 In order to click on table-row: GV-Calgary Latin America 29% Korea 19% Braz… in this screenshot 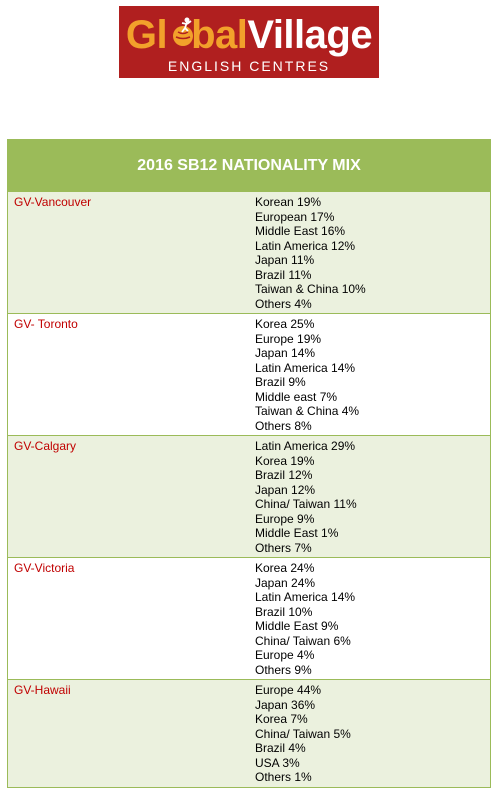, I will do `click(249, 497)`.